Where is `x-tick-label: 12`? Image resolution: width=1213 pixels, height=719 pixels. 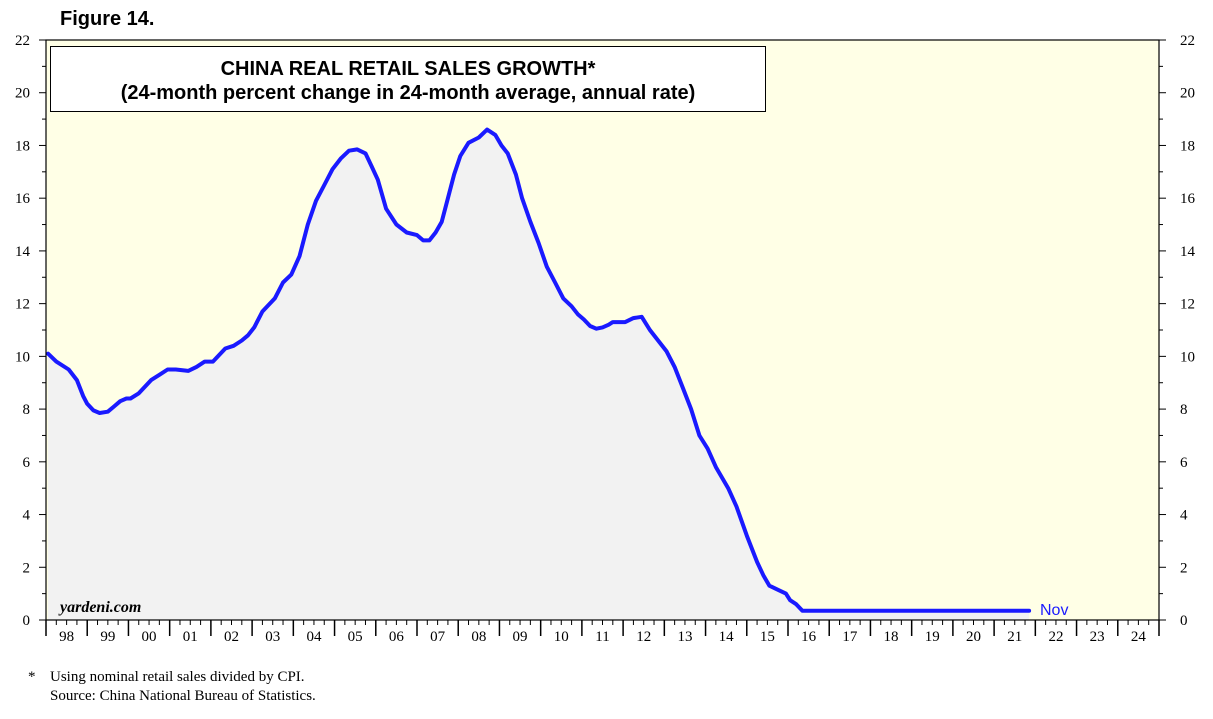
x-tick-label: 12 is located at coordinates (643, 637).